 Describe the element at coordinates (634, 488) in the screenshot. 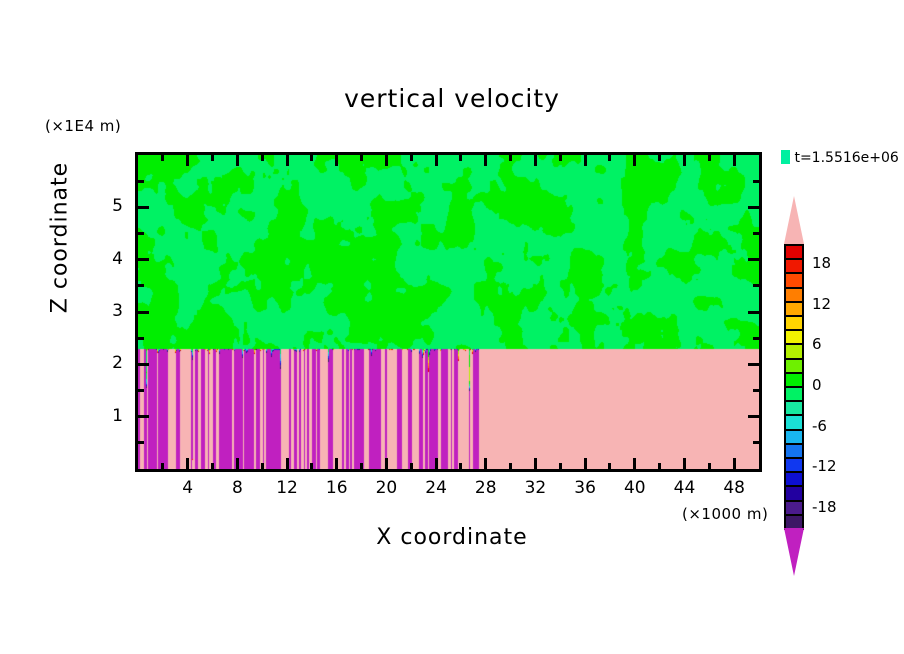

I see `x-tick-label-40: 40` at that location.